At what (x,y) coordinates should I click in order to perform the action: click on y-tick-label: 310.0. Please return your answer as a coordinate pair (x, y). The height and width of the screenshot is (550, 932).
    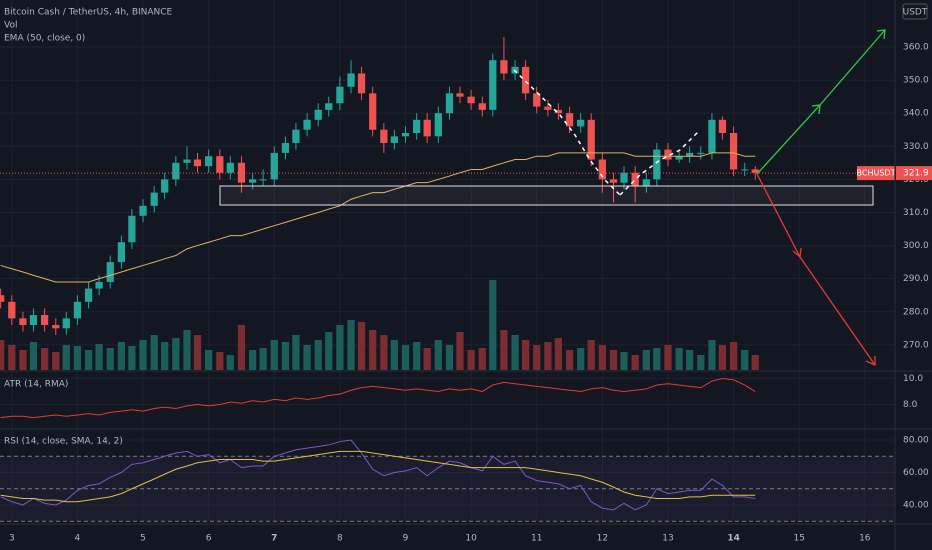
    Looking at the image, I should click on (916, 213).